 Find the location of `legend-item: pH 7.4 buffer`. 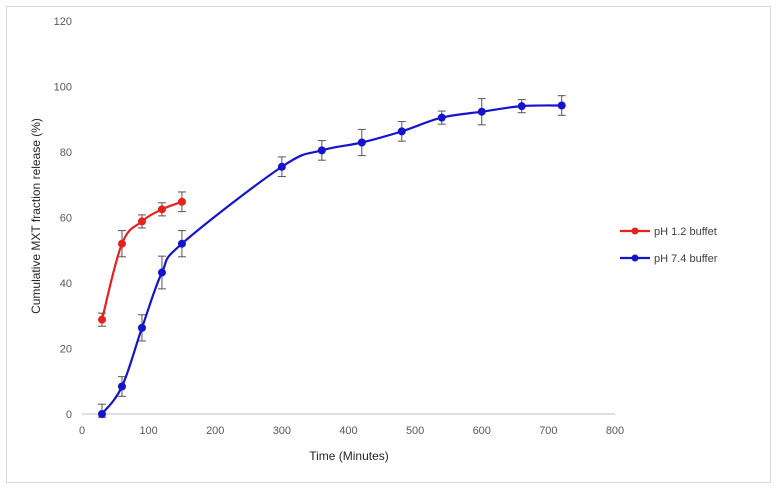

legend-item: pH 7.4 buffer is located at coordinates (669, 259).